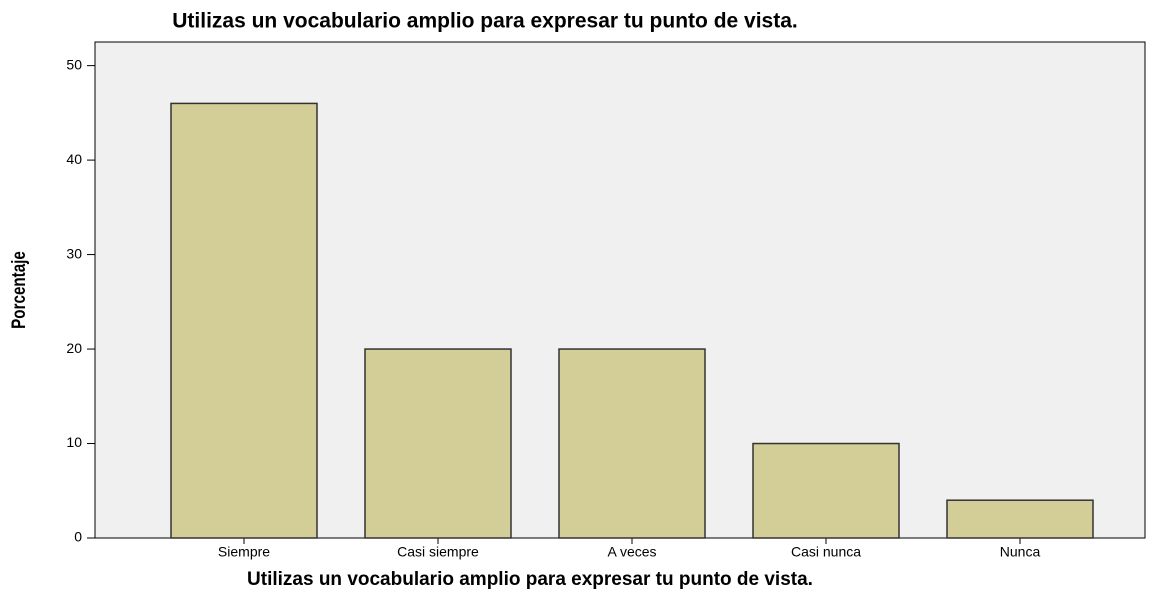 The image size is (1158, 593). What do you see at coordinates (74, 253) in the screenshot?
I see `y-tick-label: 30` at bounding box center [74, 253].